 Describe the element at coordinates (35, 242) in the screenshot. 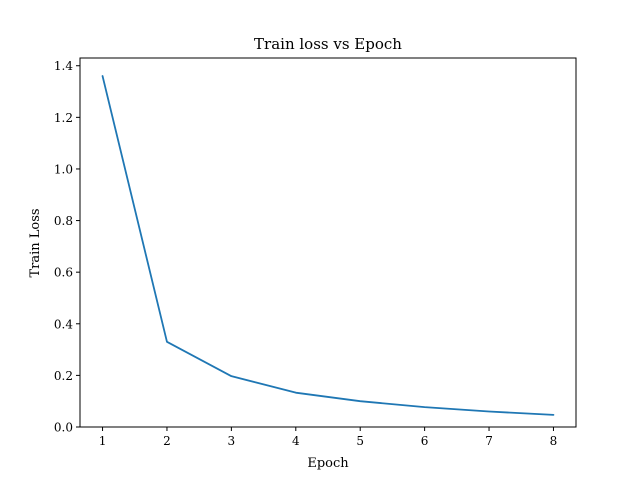

I see `y-axis-label: Train Loss` at that location.